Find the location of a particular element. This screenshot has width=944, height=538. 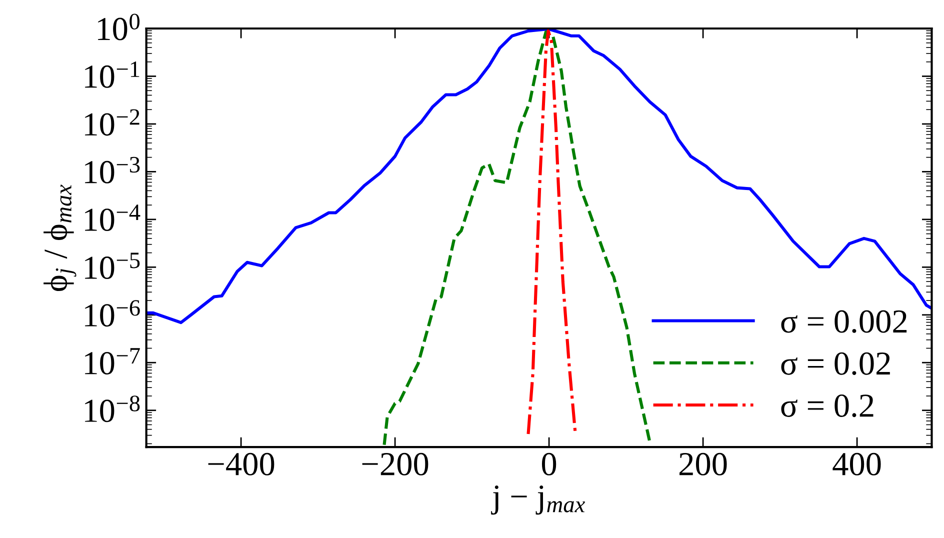

x-tick-label: −400 is located at coordinates (241, 464).